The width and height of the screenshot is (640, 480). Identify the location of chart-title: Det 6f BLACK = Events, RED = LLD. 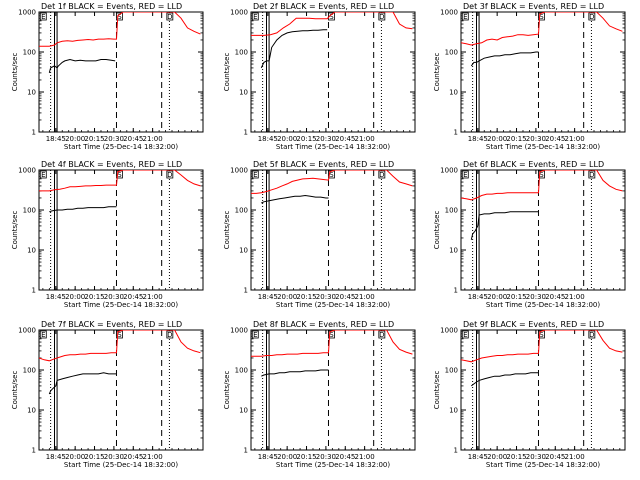
(533, 164).